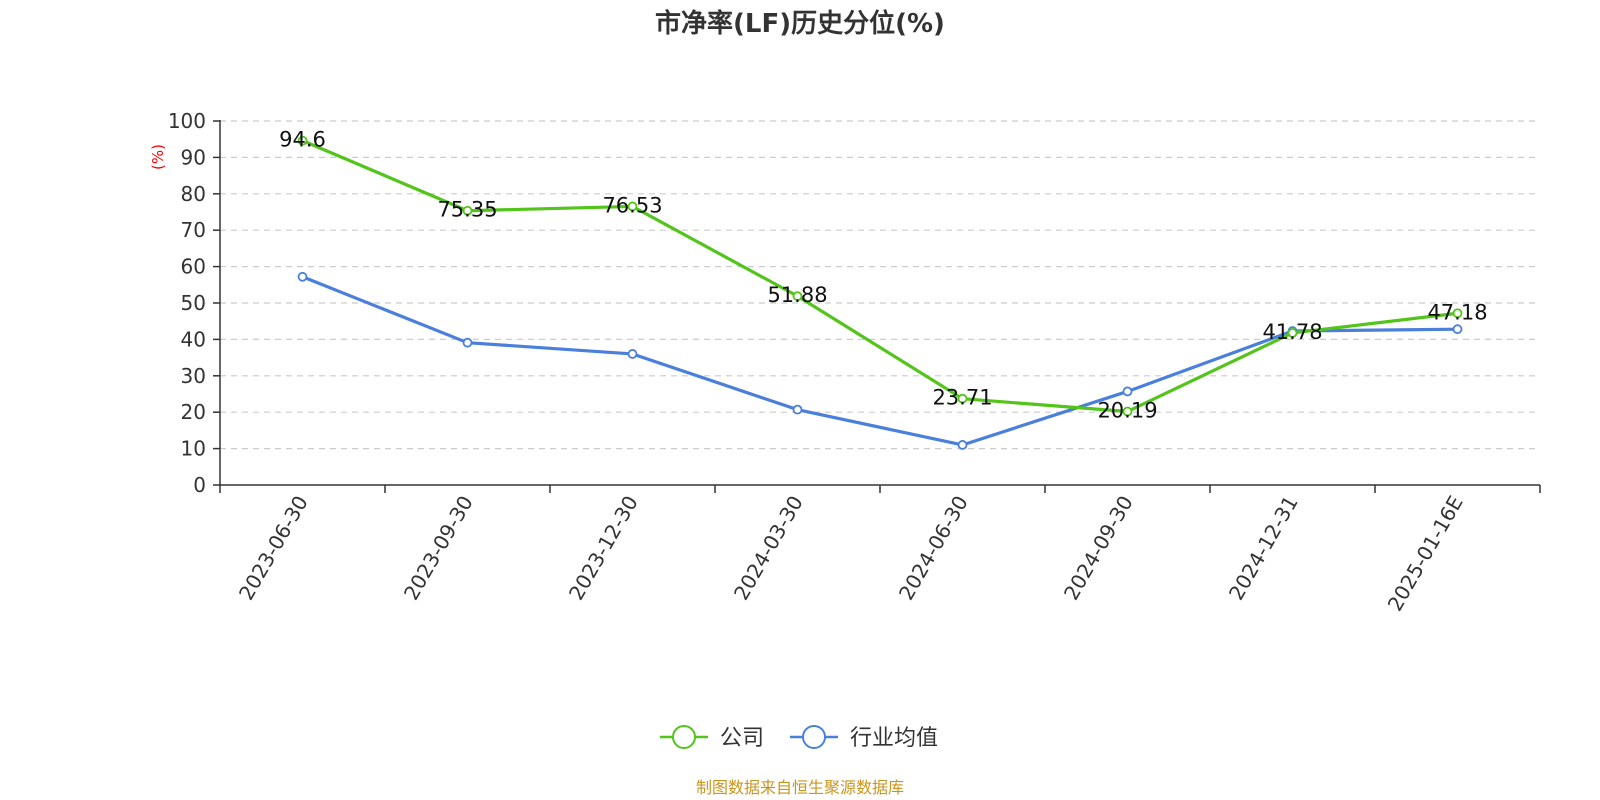 The width and height of the screenshot is (1600, 800). Describe the element at coordinates (187, 121) in the screenshot. I see `y-tick-label: 100` at that location.